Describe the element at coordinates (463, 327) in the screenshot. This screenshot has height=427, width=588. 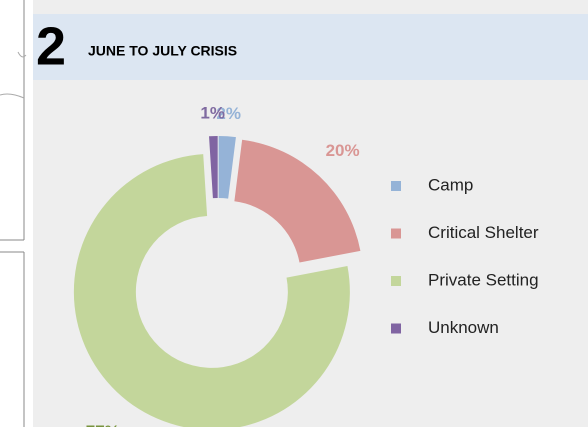
I see `legend-label: Unknown` at that location.